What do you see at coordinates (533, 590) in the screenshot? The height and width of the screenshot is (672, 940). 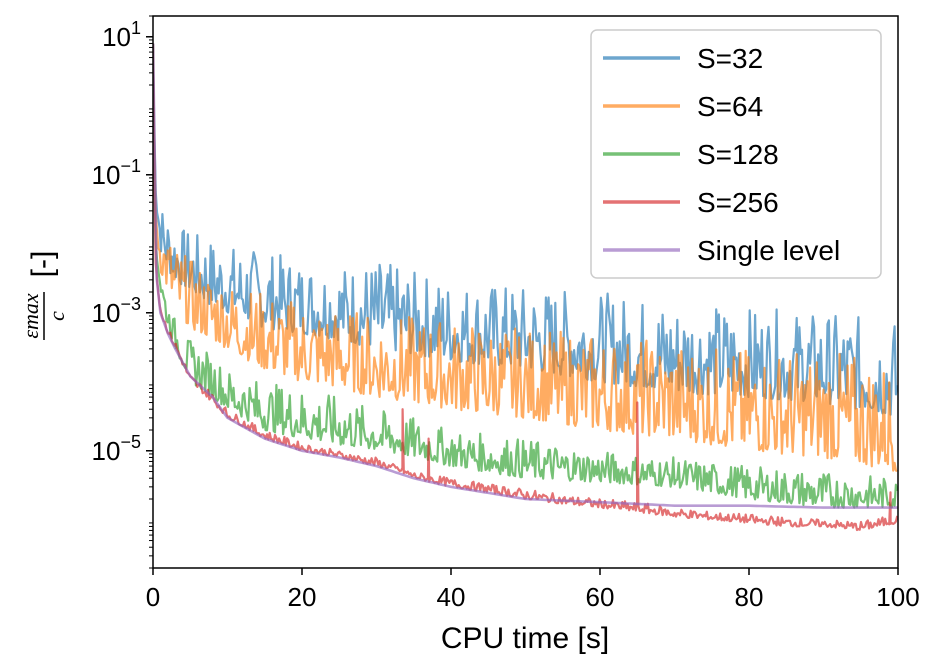 I see `x-axis: 0 20 40 60 80 100` at bounding box center [533, 590].